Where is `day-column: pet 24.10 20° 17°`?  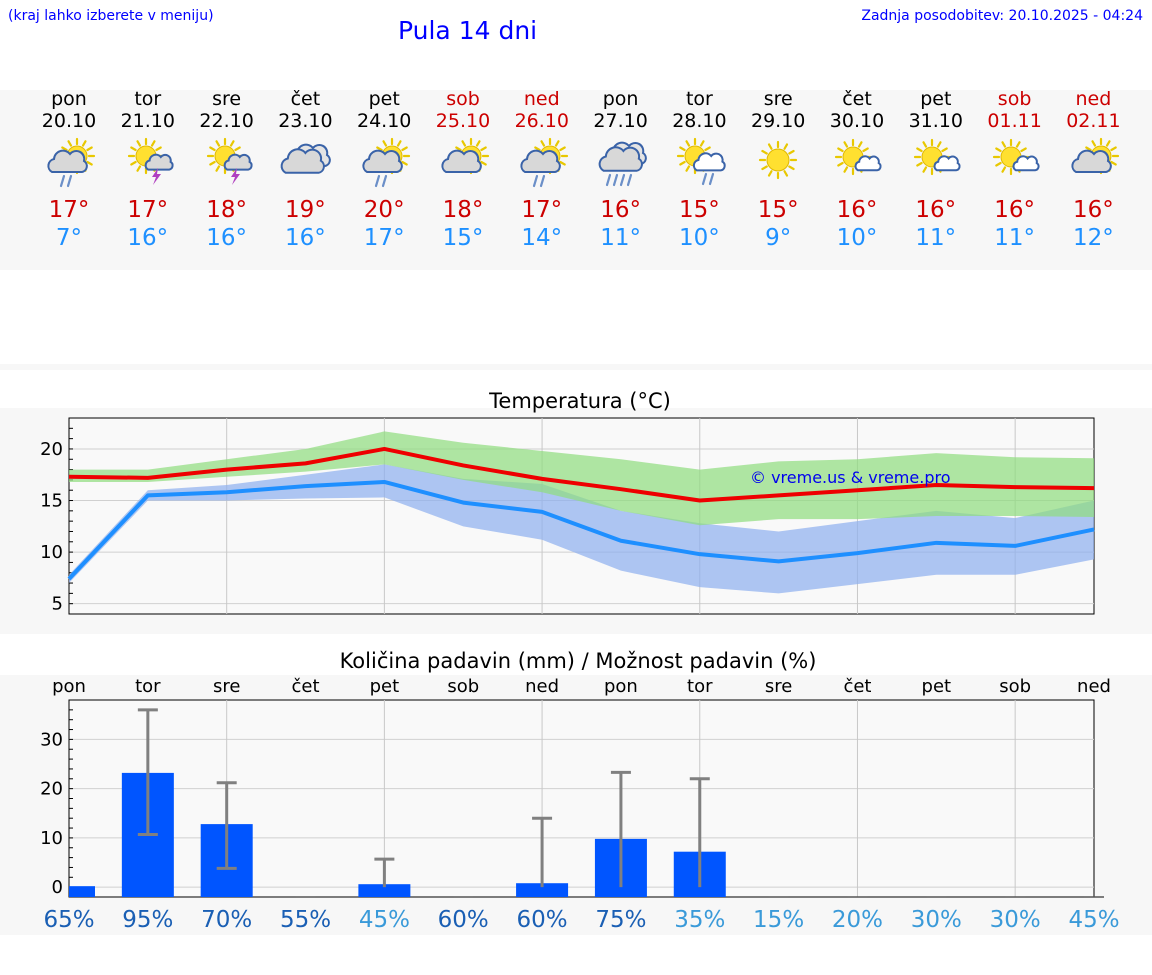 day-column: pet 24.10 20° 17° is located at coordinates (384, 170).